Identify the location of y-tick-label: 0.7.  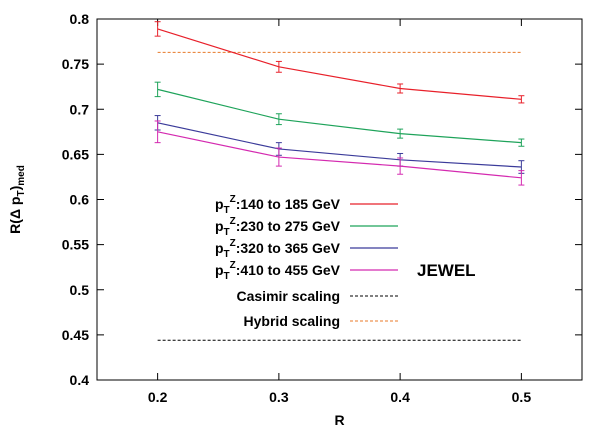
(80, 109).